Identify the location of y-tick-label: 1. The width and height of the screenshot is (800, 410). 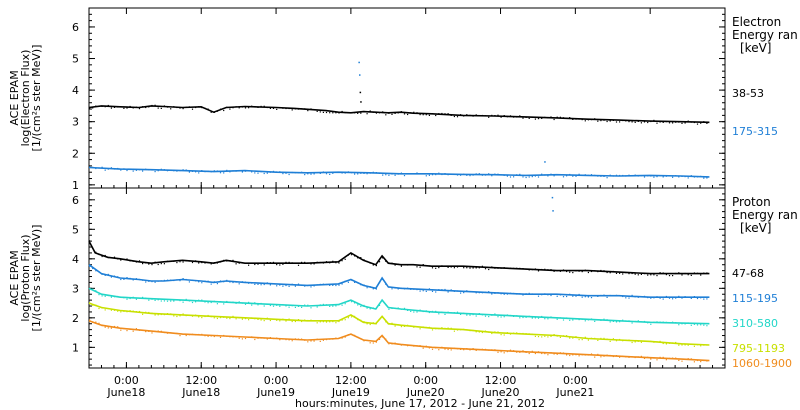
(75, 347).